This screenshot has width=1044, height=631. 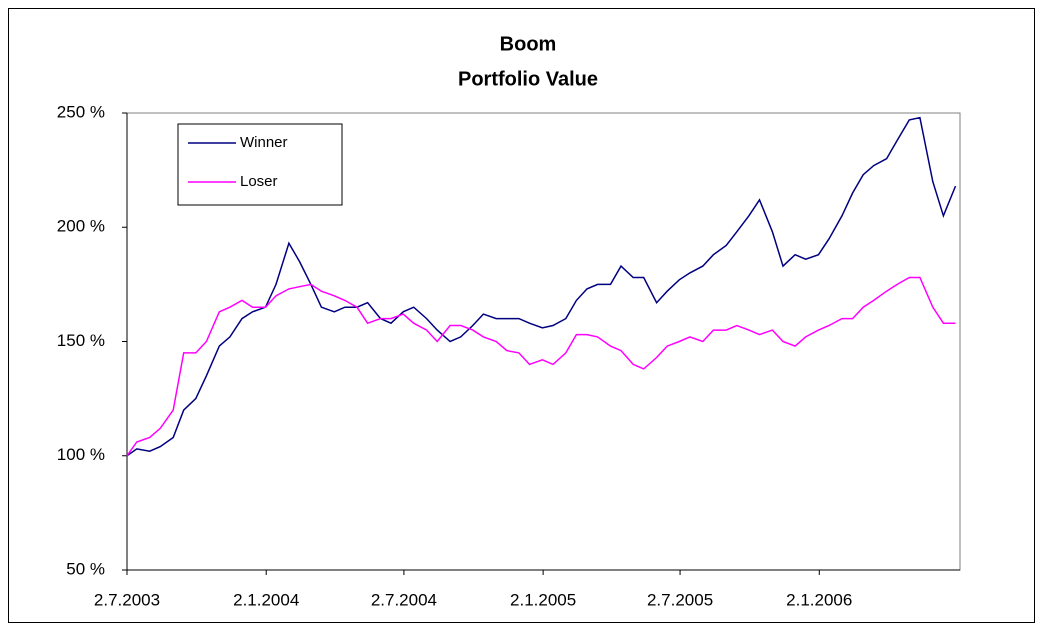 I want to click on y-tick-label: 200 %, so click(x=81, y=226).